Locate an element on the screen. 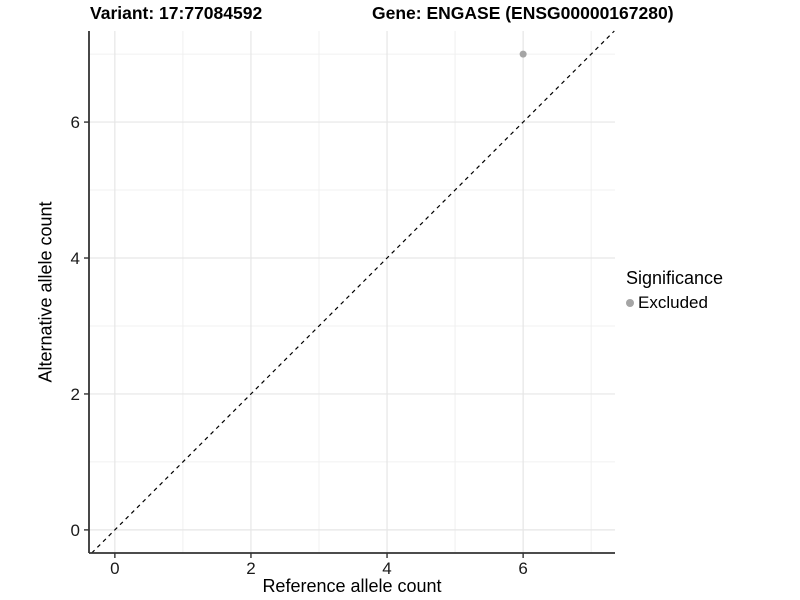 Image resolution: width=800 pixels, height=600 pixels. legend-item-excluded: Excluded is located at coordinates (674, 303).